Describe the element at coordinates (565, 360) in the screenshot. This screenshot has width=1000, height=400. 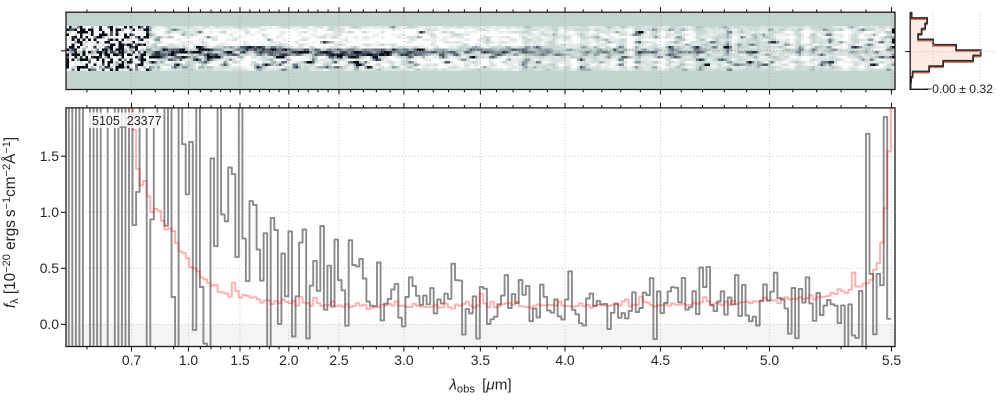
I see `svg-text: 4.0` at that location.